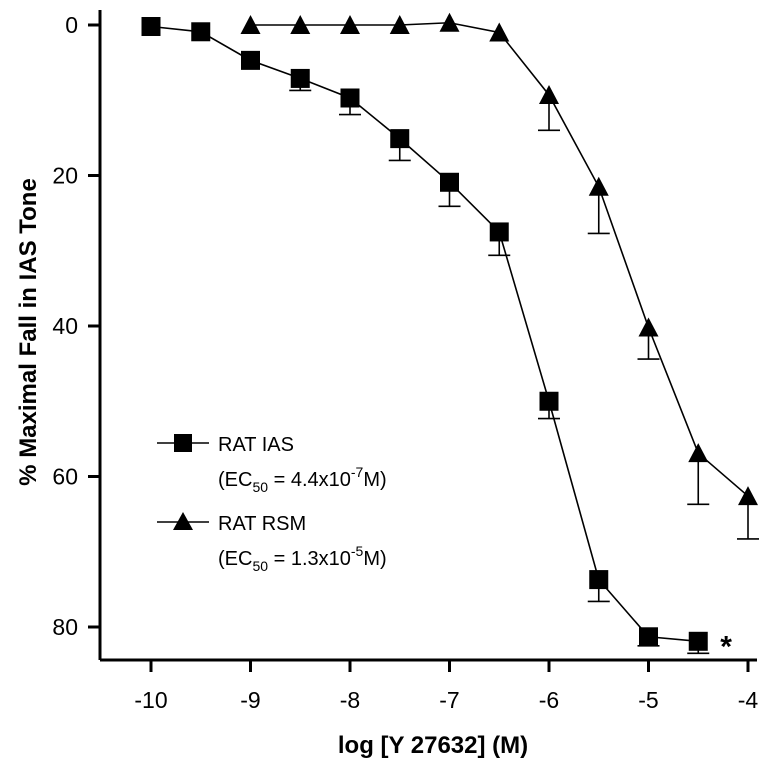 This screenshot has height=771, width=764. Describe the element at coordinates (65, 477) in the screenshot. I see `y-tick-label: 60` at that location.